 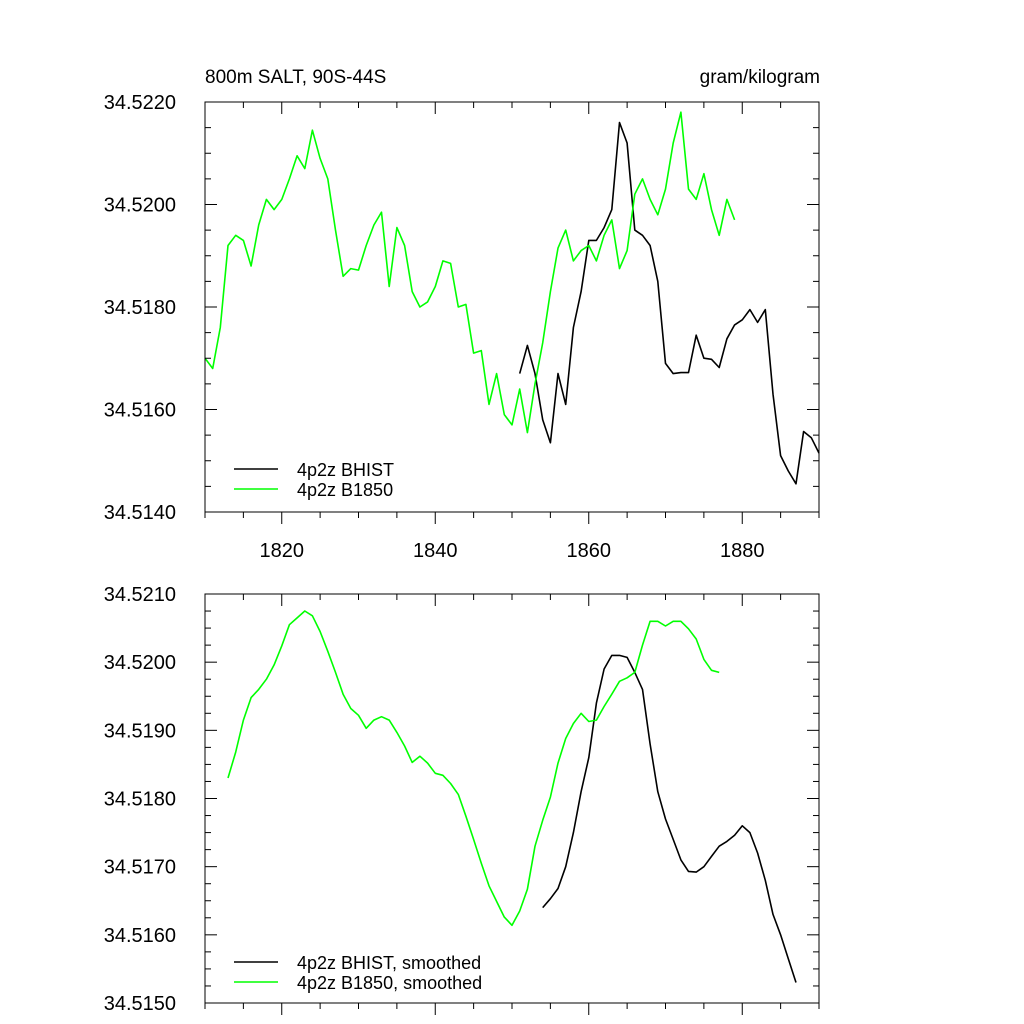 What do you see at coordinates (140, 868) in the screenshot?
I see `bottom-y-tick-label: 34.5170` at bounding box center [140, 868].